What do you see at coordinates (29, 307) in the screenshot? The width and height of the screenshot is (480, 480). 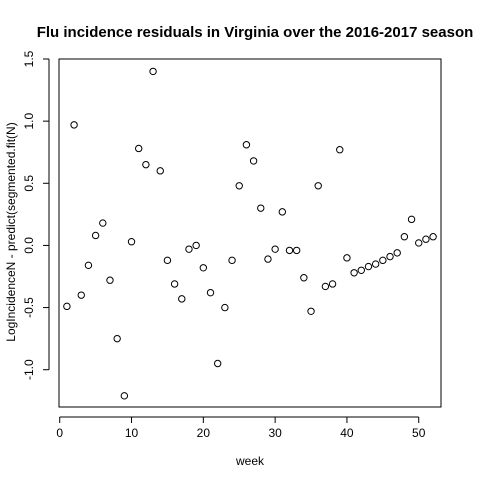 I see `y-tick-label: -0.5` at bounding box center [29, 307].